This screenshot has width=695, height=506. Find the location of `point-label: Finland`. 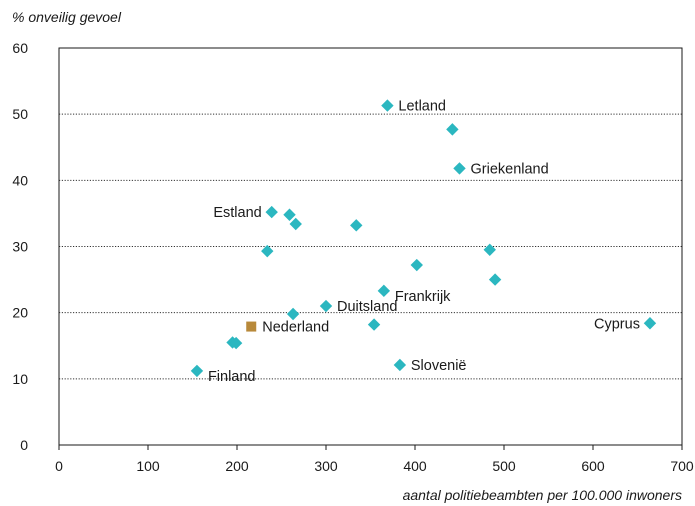

point-label: Finland is located at coordinates (232, 377).